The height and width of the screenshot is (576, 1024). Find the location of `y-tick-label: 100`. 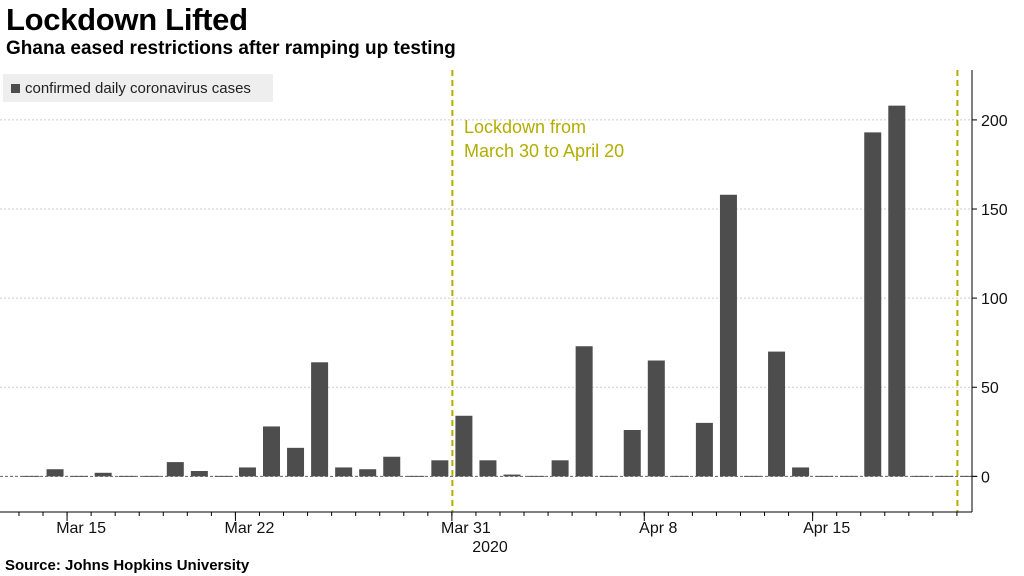

y-tick-label: 100 is located at coordinates (994, 299).